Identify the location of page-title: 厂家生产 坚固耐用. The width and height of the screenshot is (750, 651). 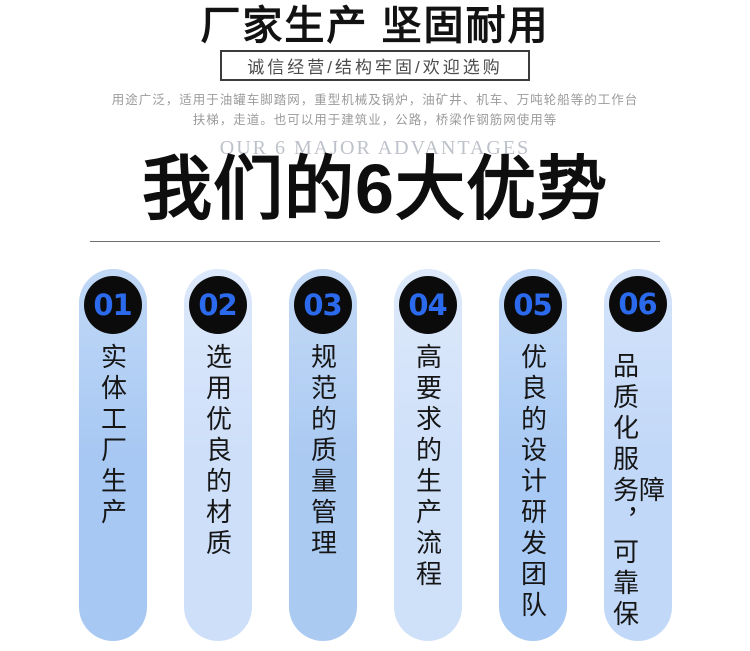
(375, 26).